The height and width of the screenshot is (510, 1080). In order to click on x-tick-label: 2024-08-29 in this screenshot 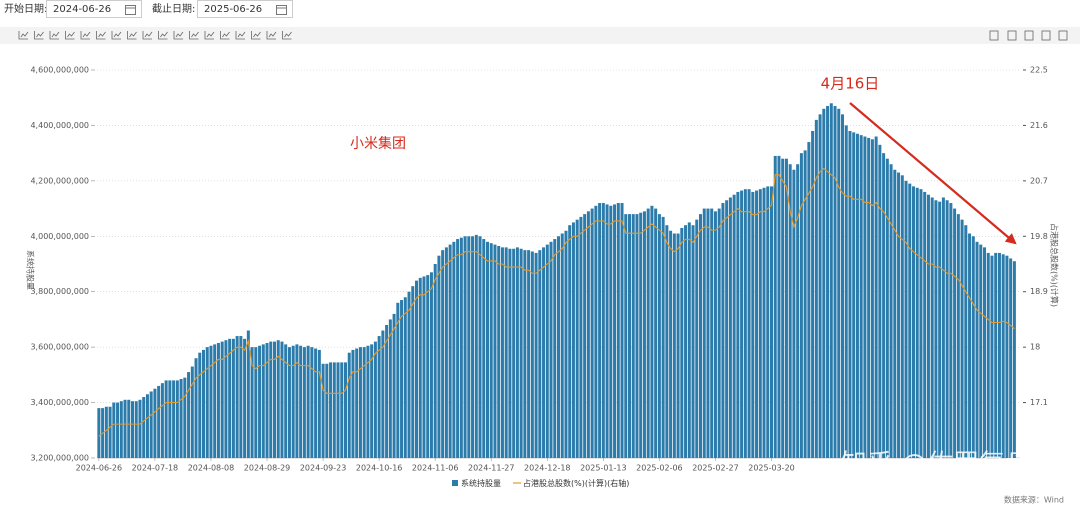, I will do `click(267, 468)`.